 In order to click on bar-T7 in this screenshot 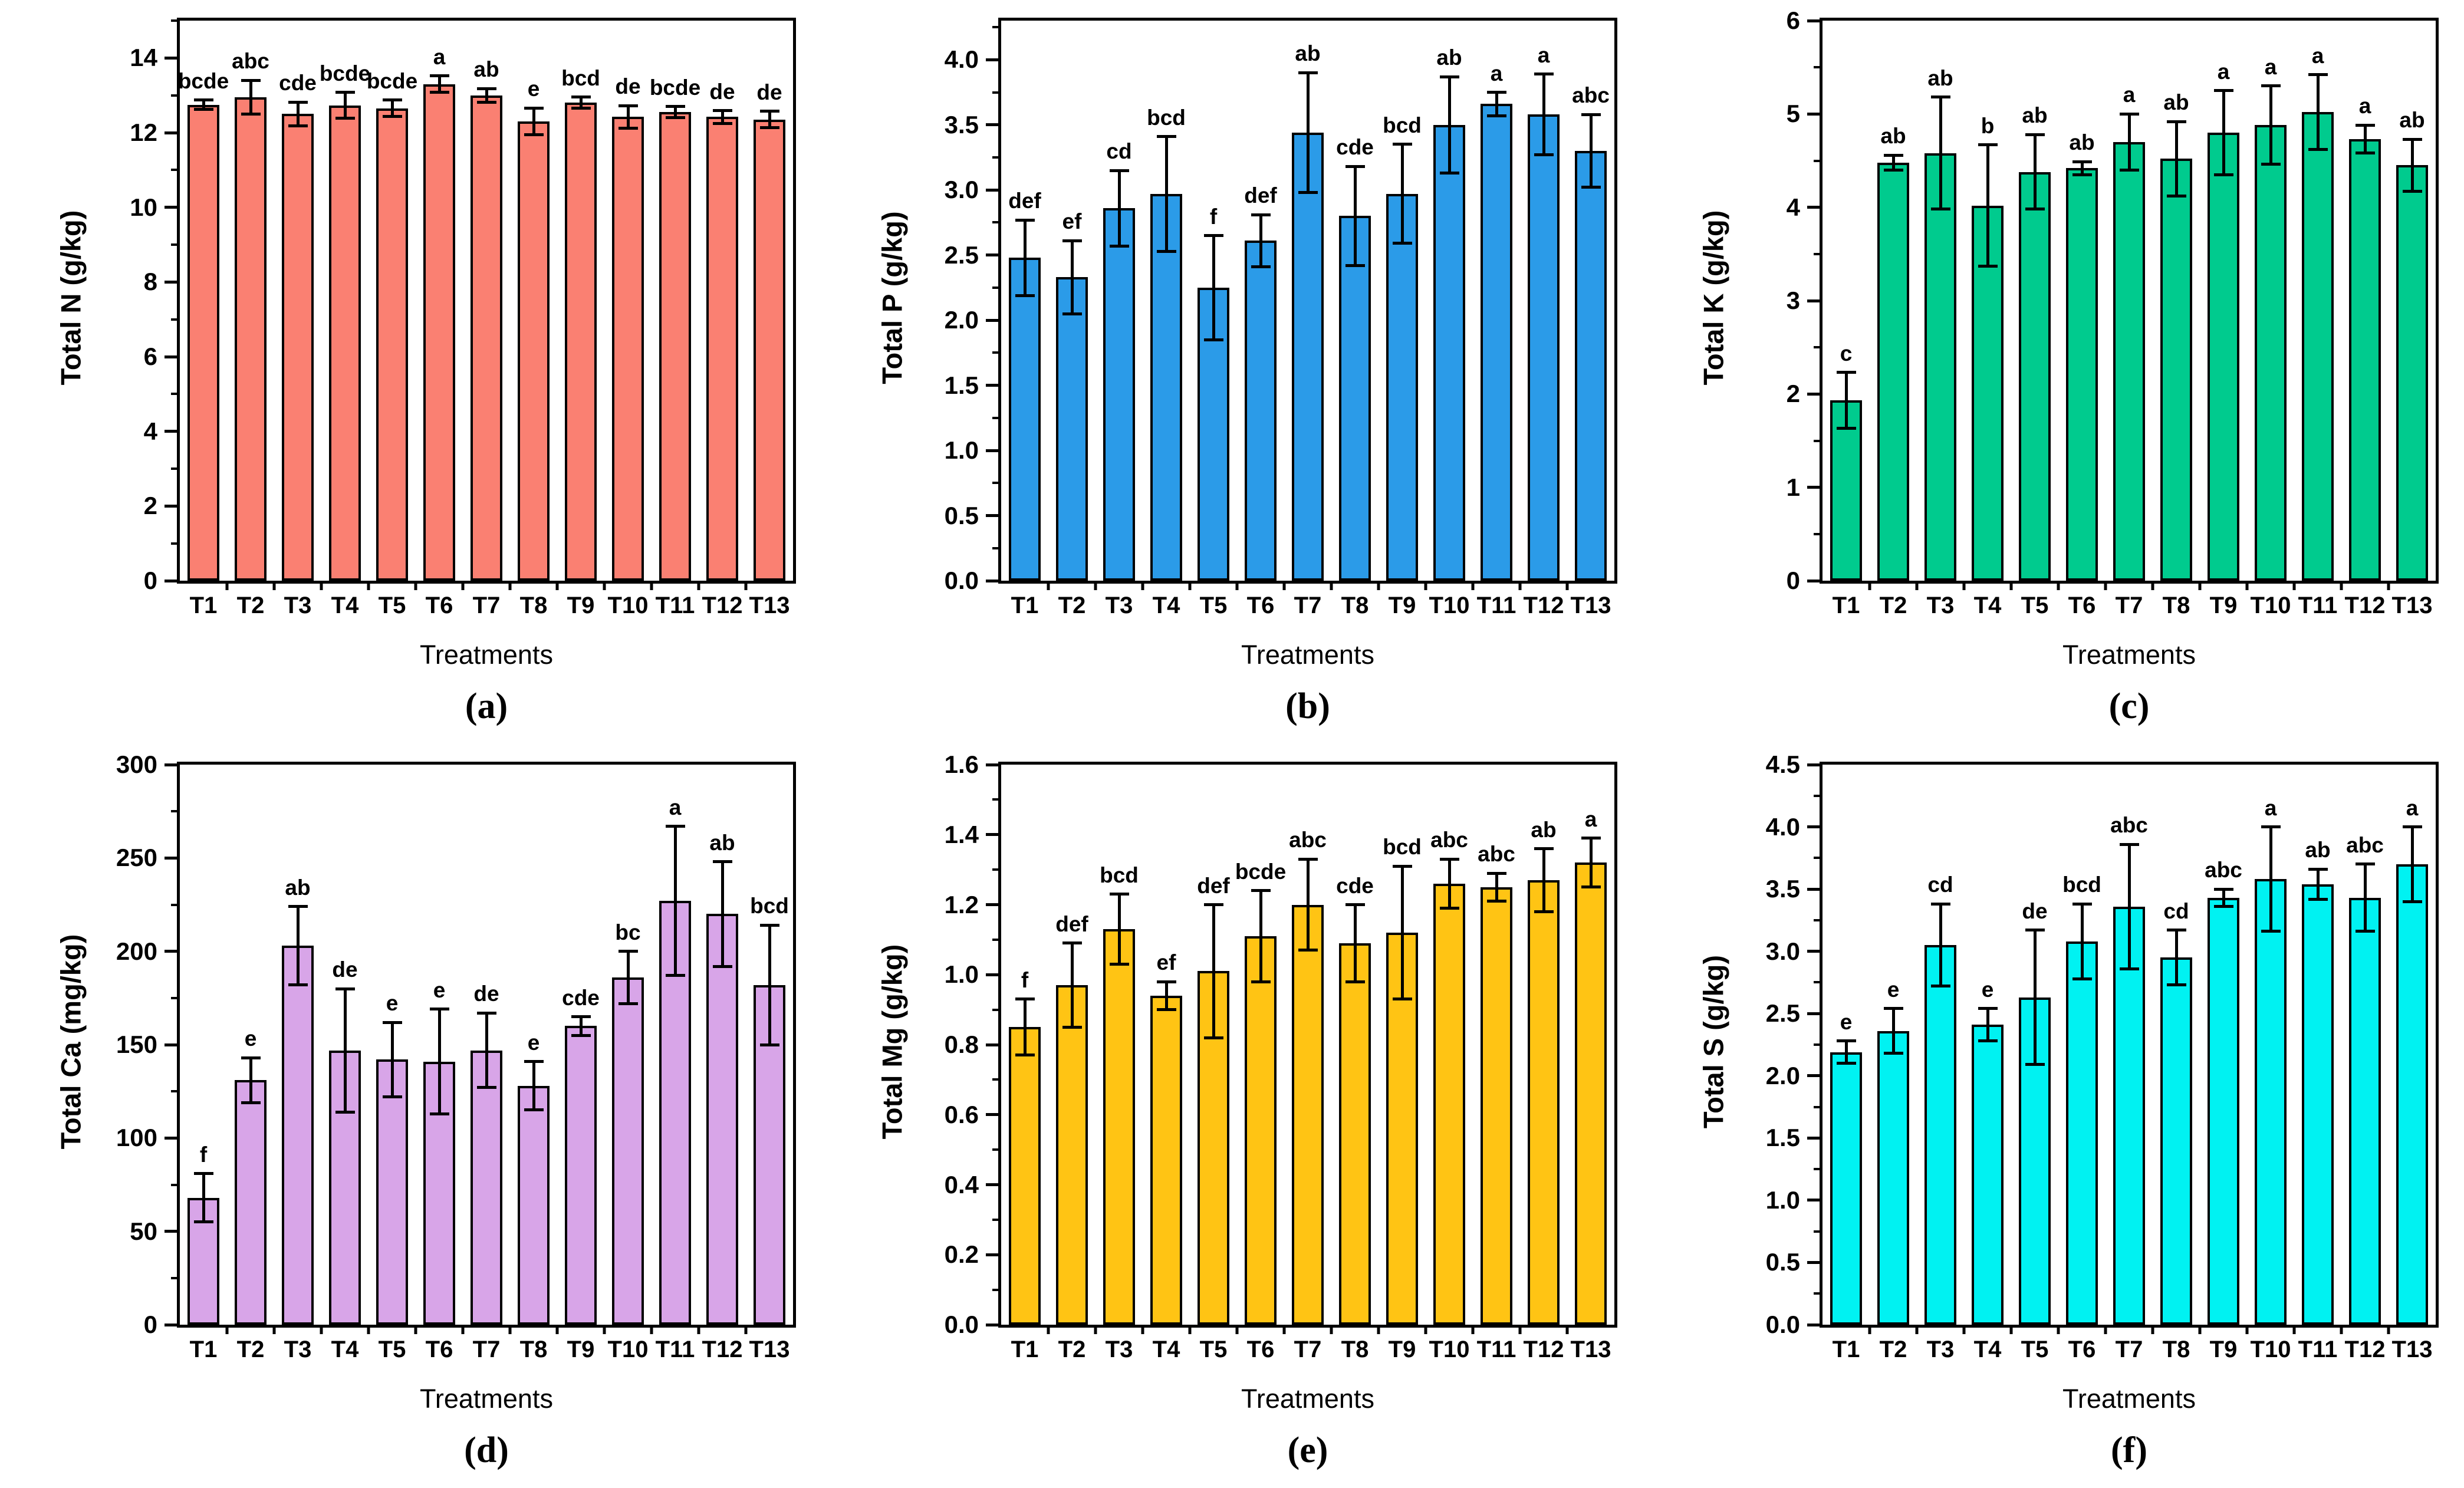, I will do `click(487, 1187)`.